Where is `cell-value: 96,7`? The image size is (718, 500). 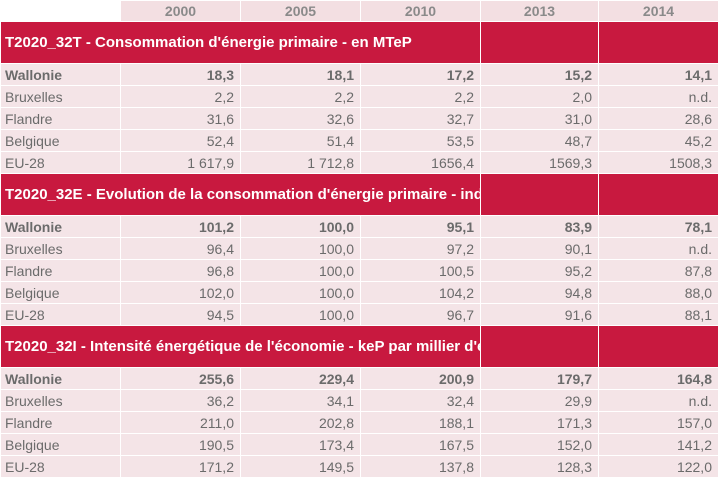 cell-value: 96,7 is located at coordinates (420, 314).